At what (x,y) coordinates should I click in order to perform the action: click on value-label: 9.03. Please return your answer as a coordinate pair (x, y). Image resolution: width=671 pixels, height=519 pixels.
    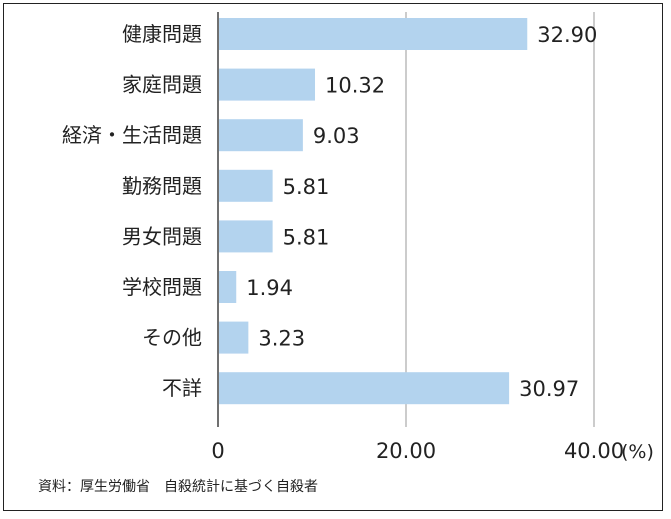
    Looking at the image, I should click on (336, 136).